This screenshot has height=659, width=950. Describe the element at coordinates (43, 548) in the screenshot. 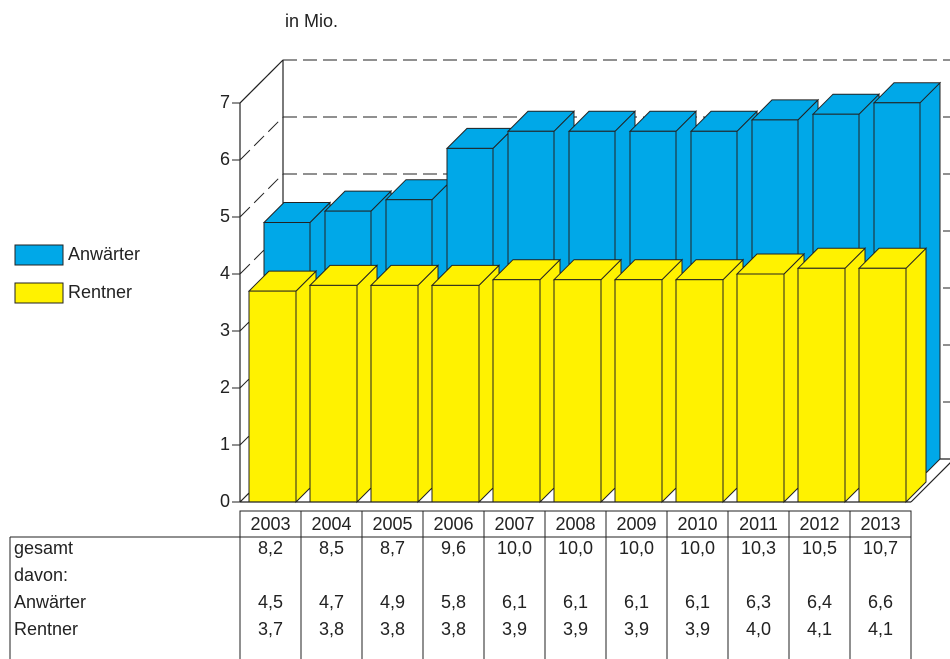

I see `row-label: gesamt` at that location.